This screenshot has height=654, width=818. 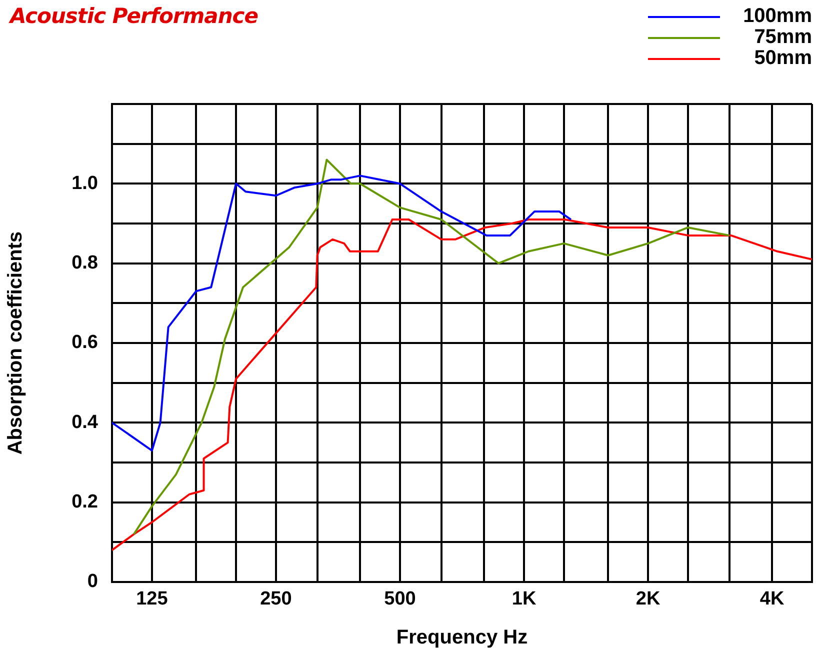 What do you see at coordinates (462, 637) in the screenshot?
I see `x-axis-title: Frequency Hz` at bounding box center [462, 637].